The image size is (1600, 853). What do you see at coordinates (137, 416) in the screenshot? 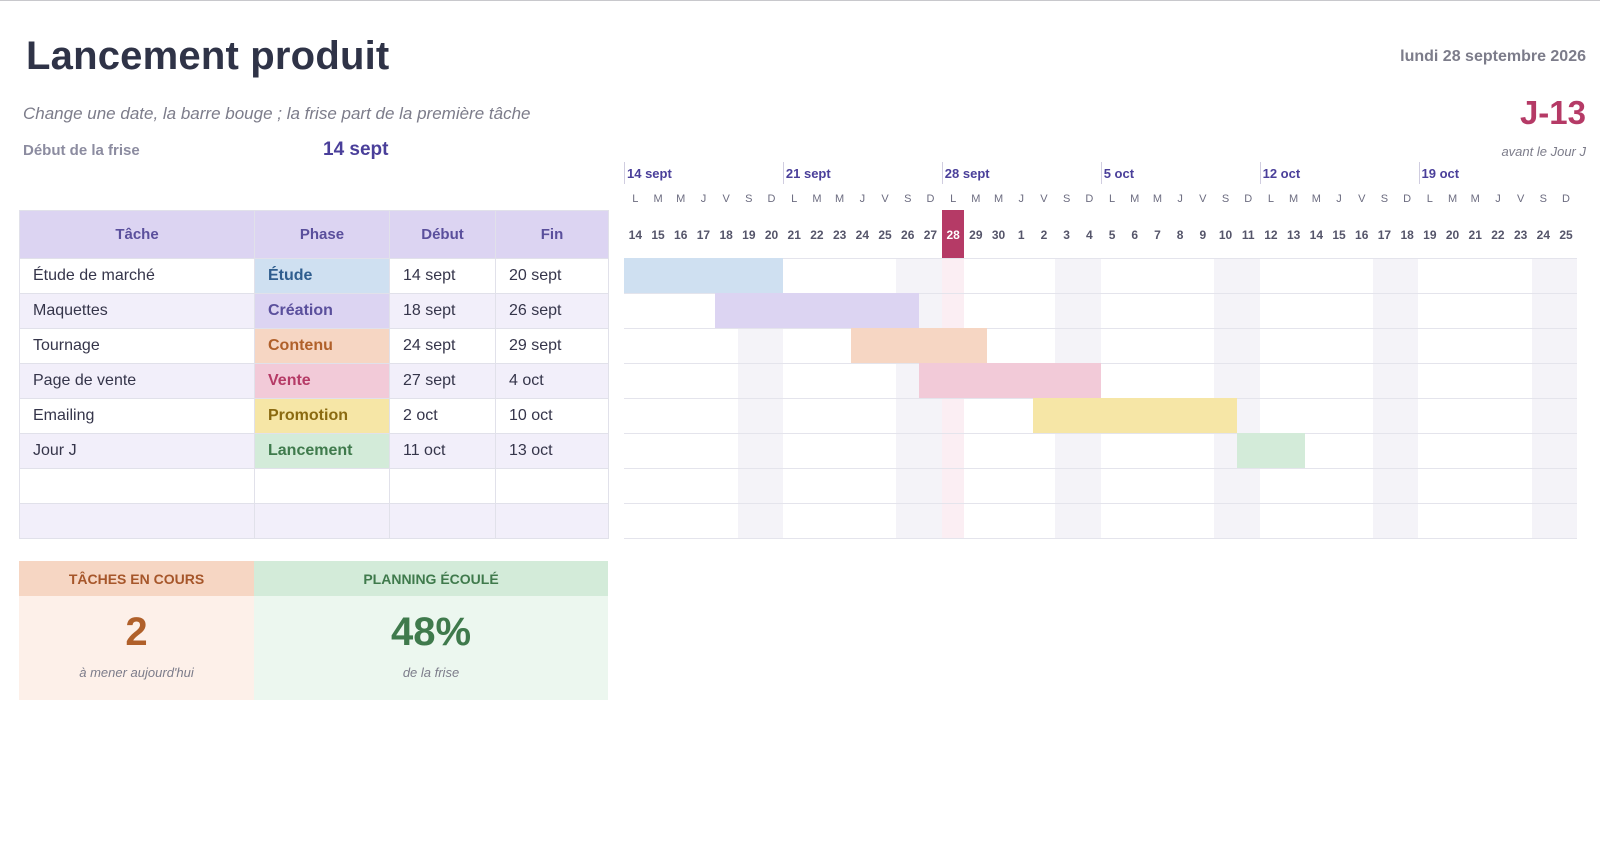
I see `task-name-cell: Emailing` at bounding box center [137, 416].